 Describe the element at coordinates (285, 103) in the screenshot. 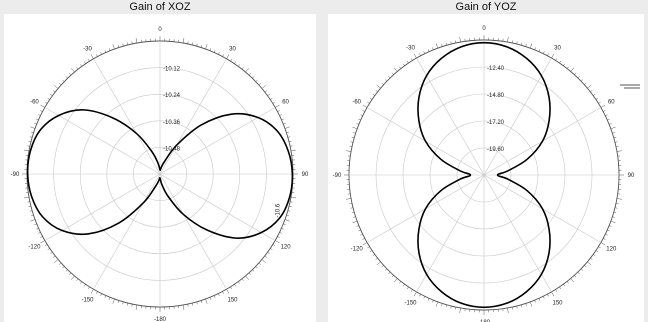

I see `angle-tick-label: 60` at that location.